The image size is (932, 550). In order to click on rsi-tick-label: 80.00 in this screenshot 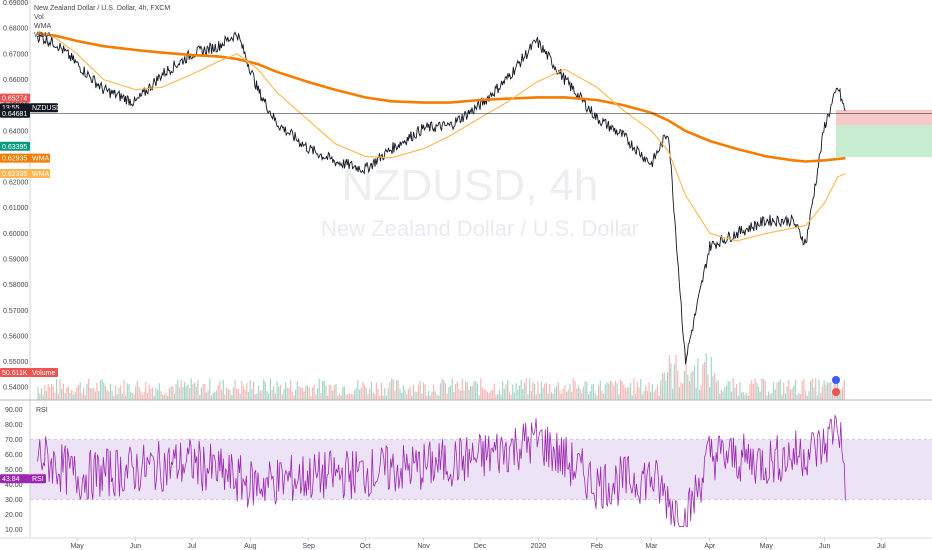, I will do `click(14, 425)`.